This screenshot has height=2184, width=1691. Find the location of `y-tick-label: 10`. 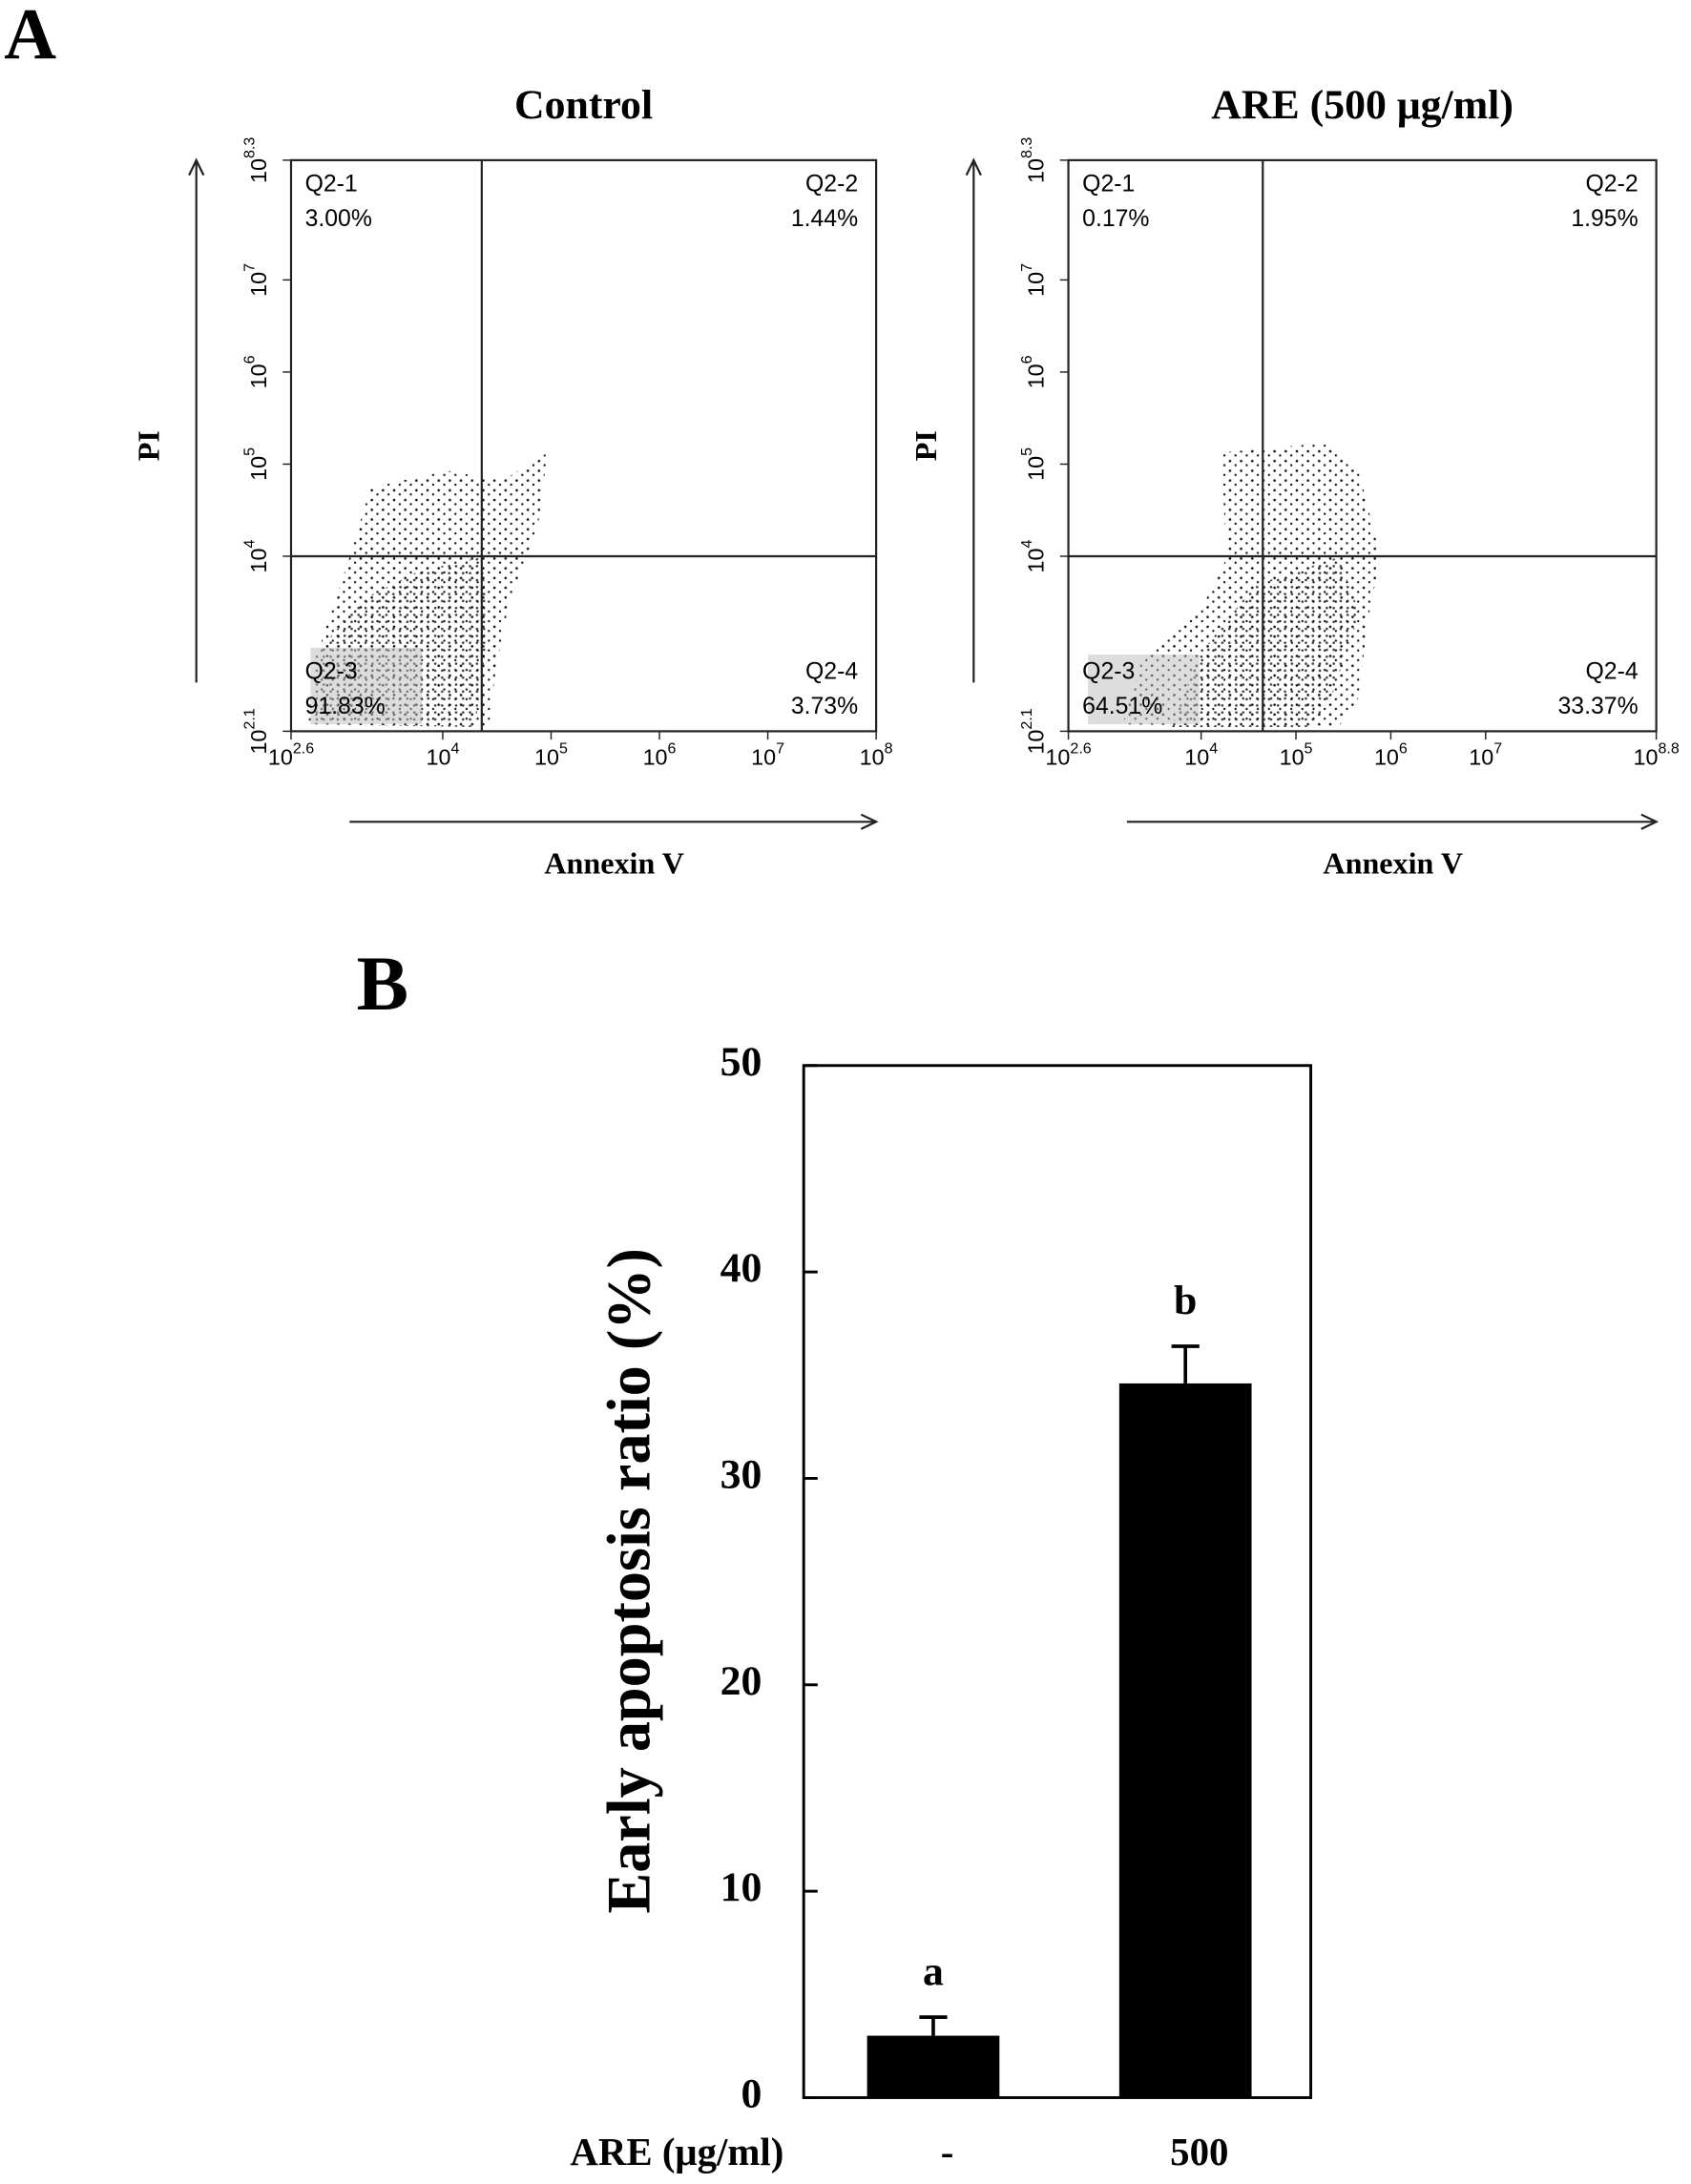

y-tick-label: 10 is located at coordinates (741, 1887).